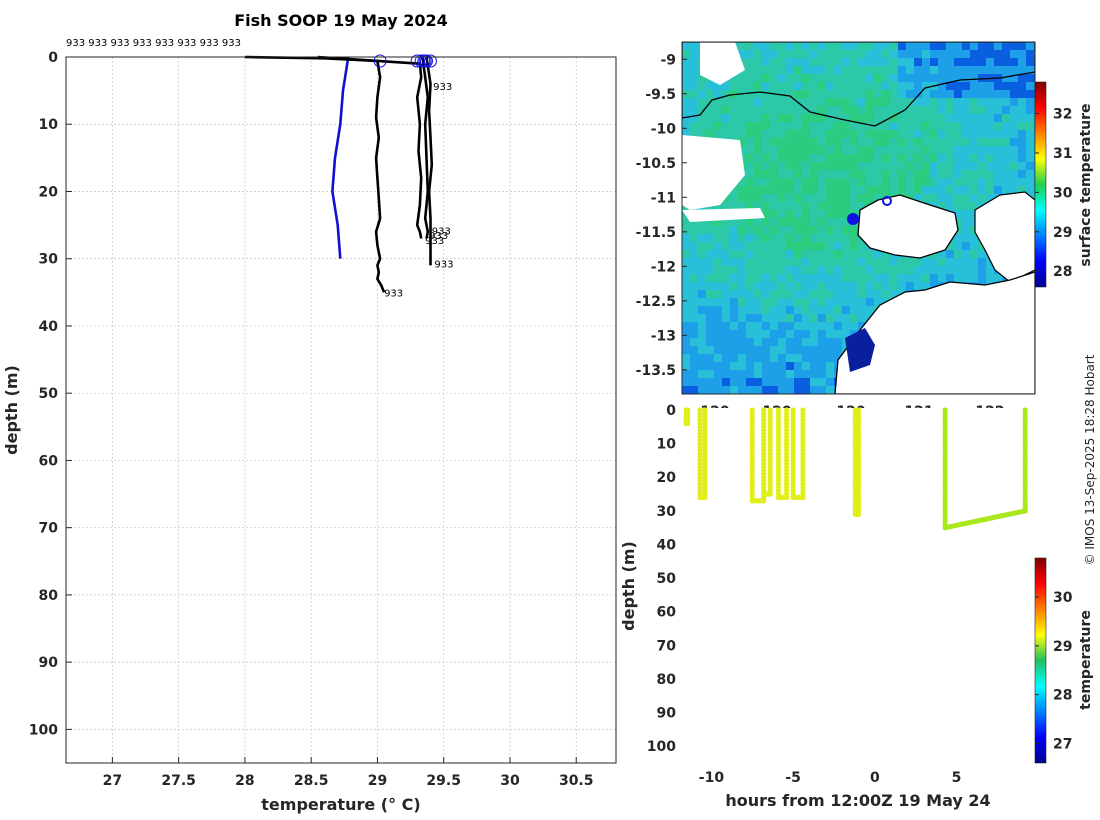 This screenshot has width=1100, height=820. Describe the element at coordinates (667, 613) in the screenshot. I see `time-depth-y-tick-label: 60` at that location.